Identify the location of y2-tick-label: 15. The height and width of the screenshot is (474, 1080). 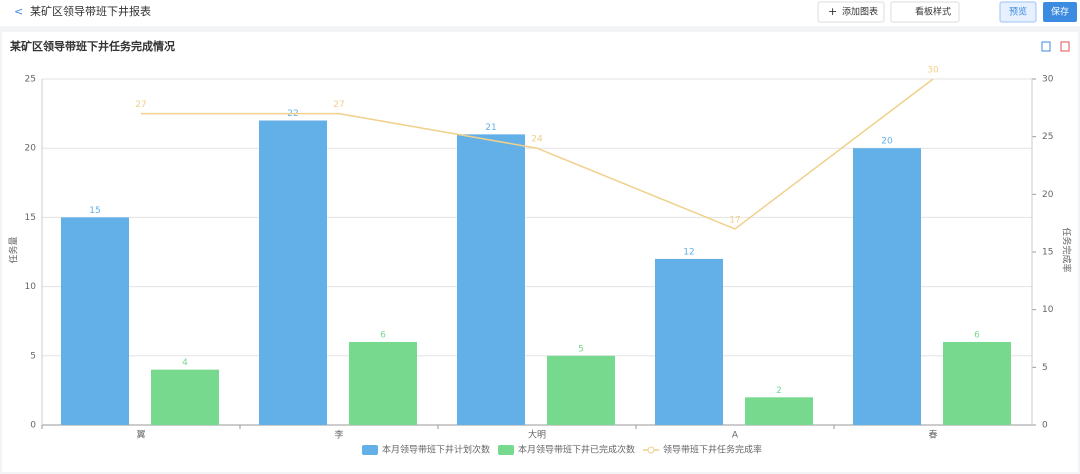
(1047, 253).